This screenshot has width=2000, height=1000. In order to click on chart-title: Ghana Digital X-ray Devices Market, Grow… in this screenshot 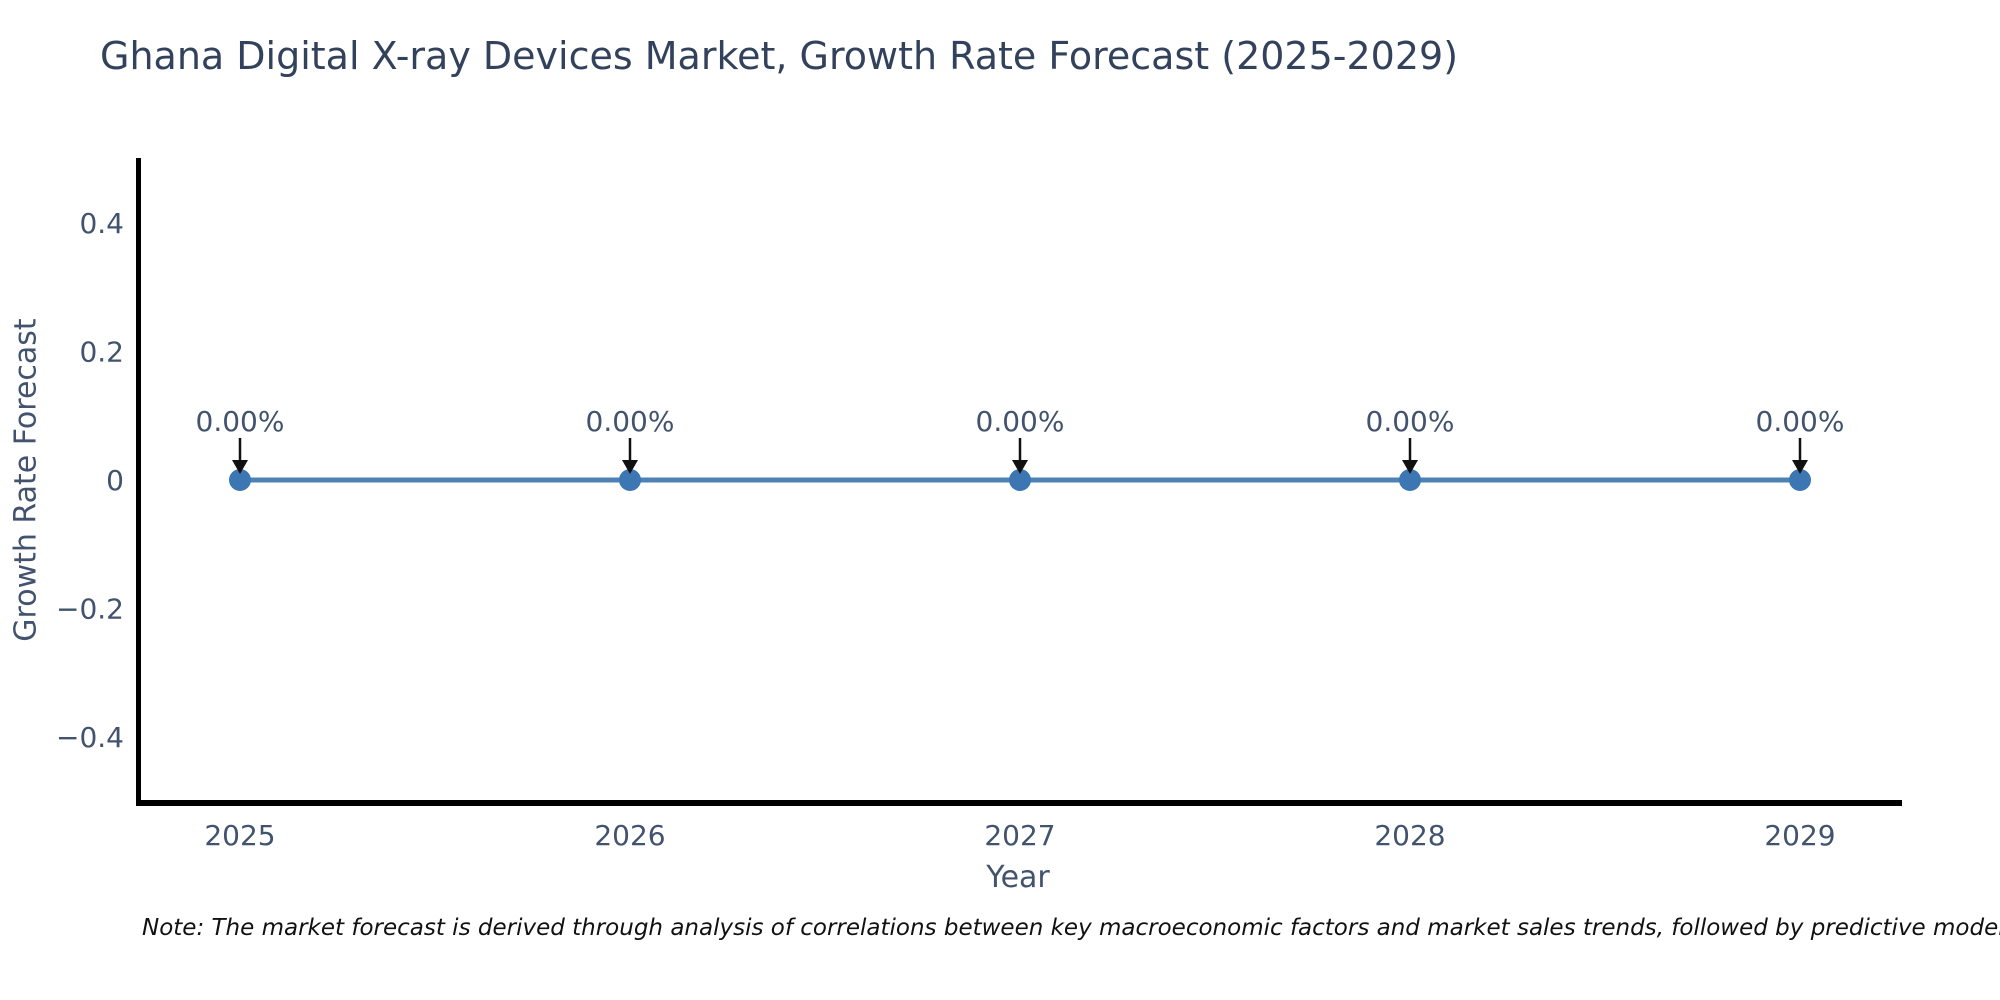, I will do `click(779, 56)`.